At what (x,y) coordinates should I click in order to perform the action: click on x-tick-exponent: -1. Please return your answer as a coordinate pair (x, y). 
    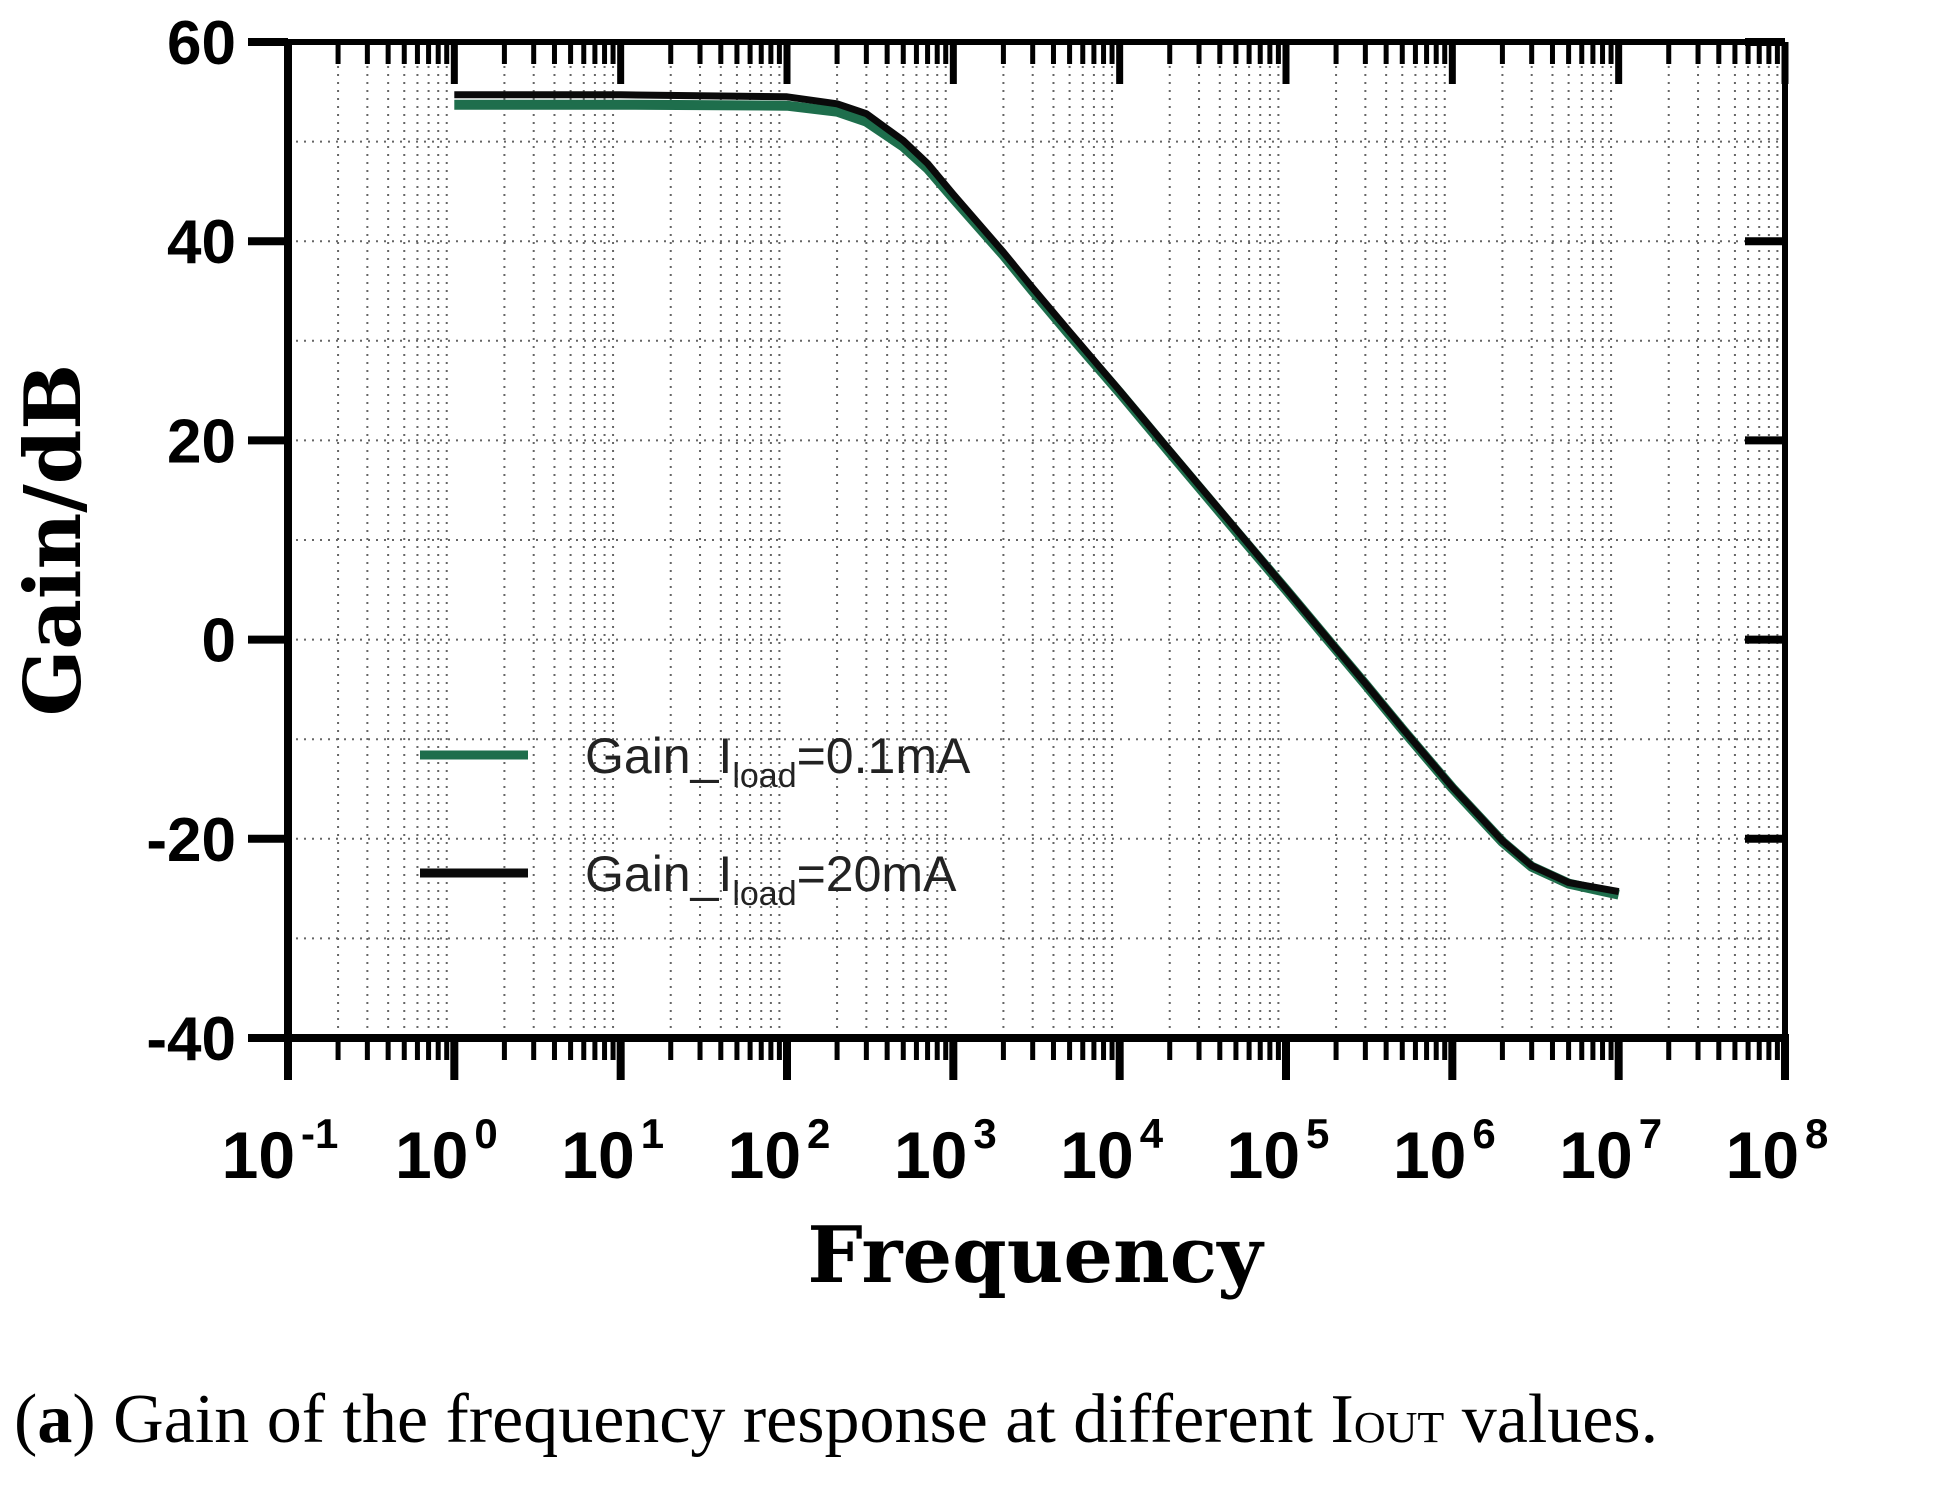
    Looking at the image, I should click on (319, 1133).